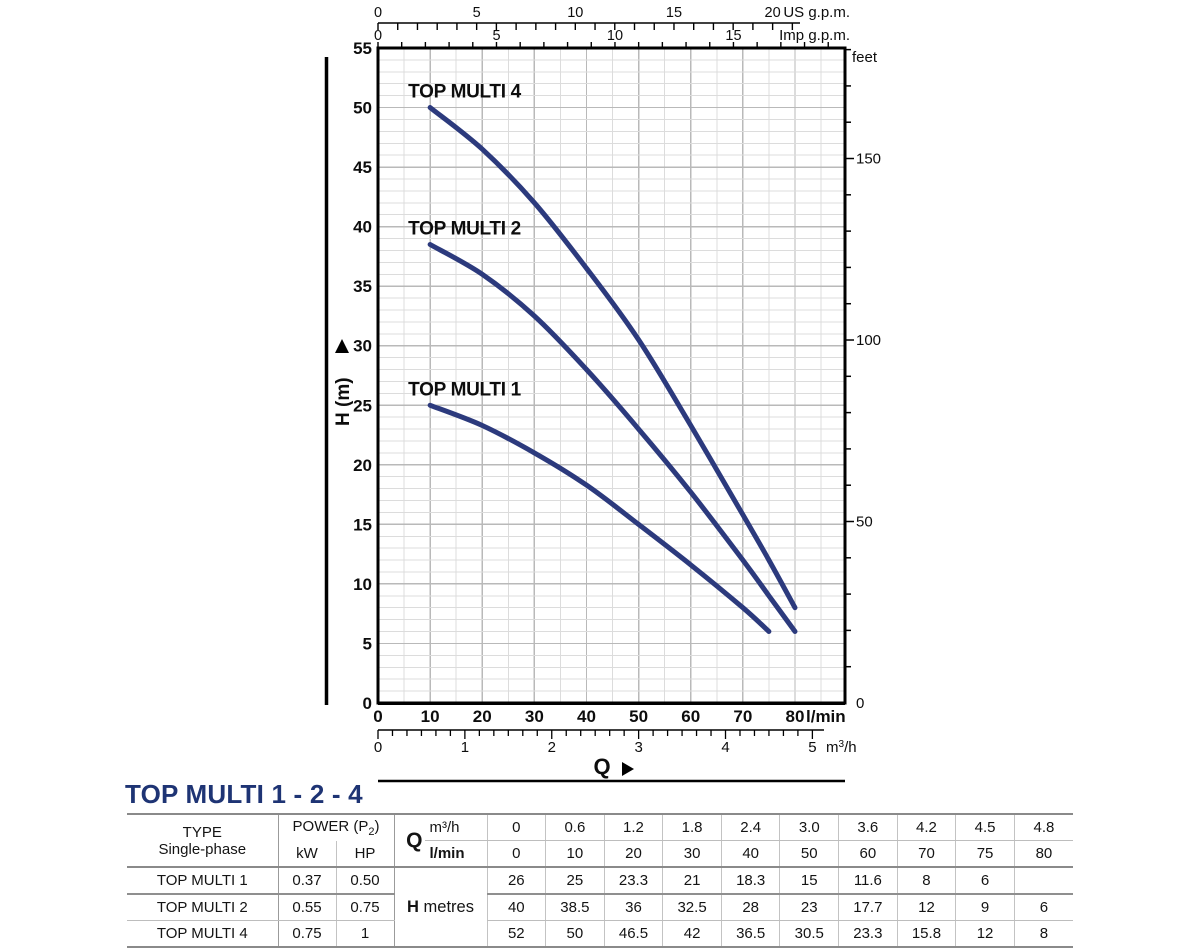 This screenshot has height=950, width=1200. What do you see at coordinates (809, 827) in the screenshot?
I see `q-m3h-value: 3.0` at bounding box center [809, 827].